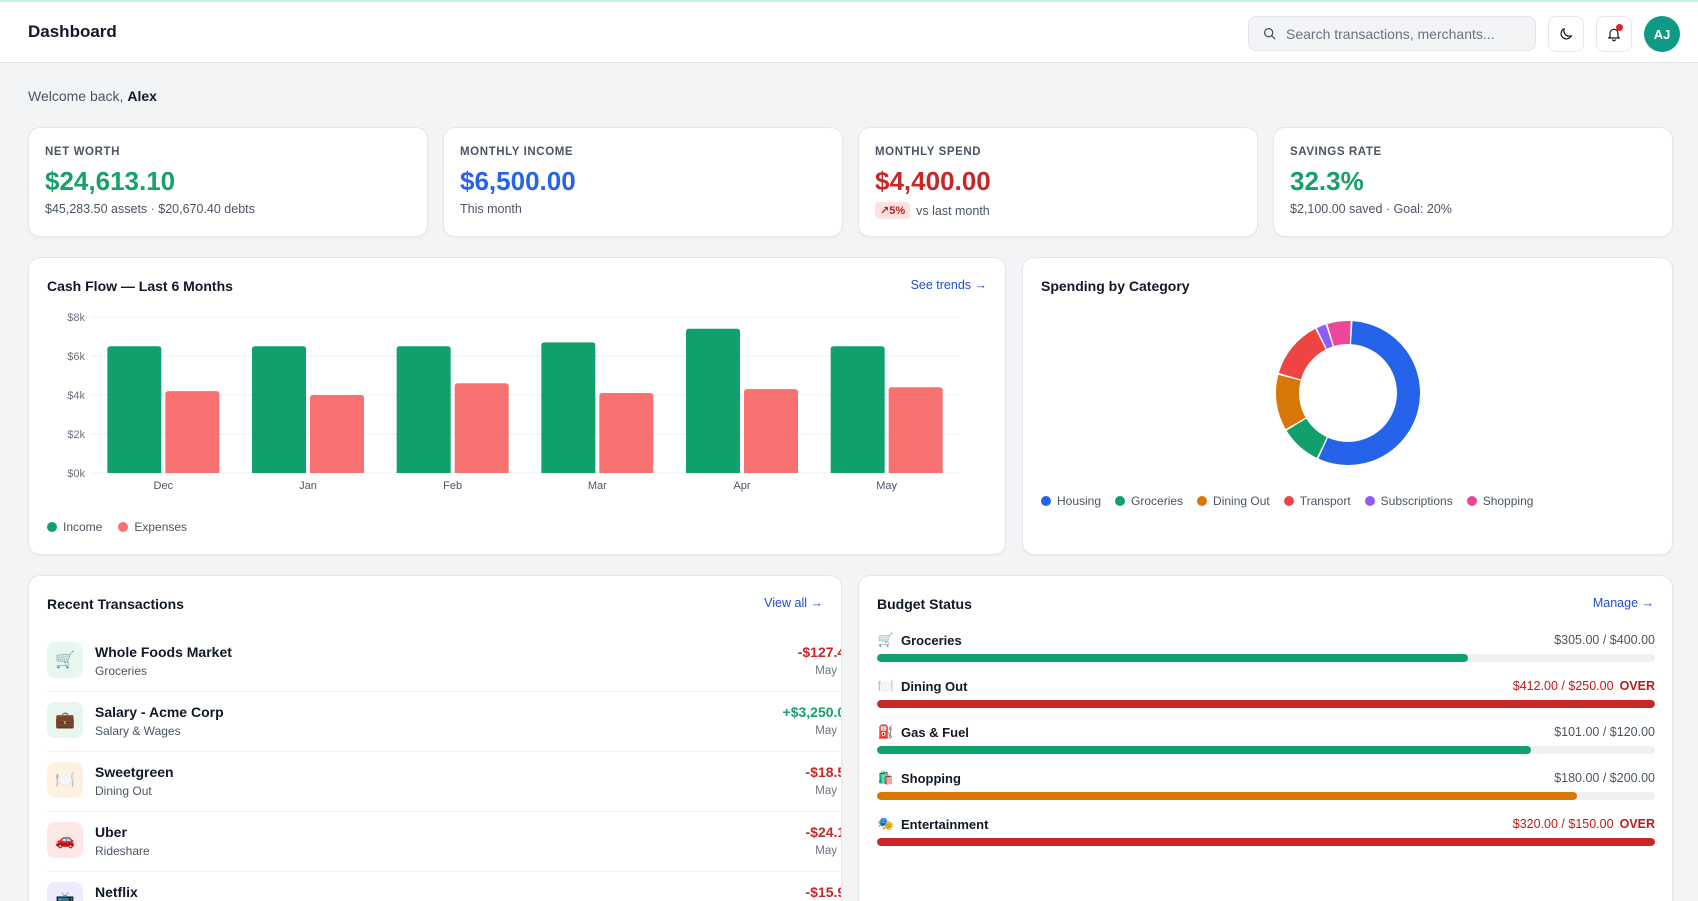 Image resolution: width=1698 pixels, height=901 pixels. What do you see at coordinates (1325, 501) in the screenshot?
I see `legend-label: Transport` at bounding box center [1325, 501].